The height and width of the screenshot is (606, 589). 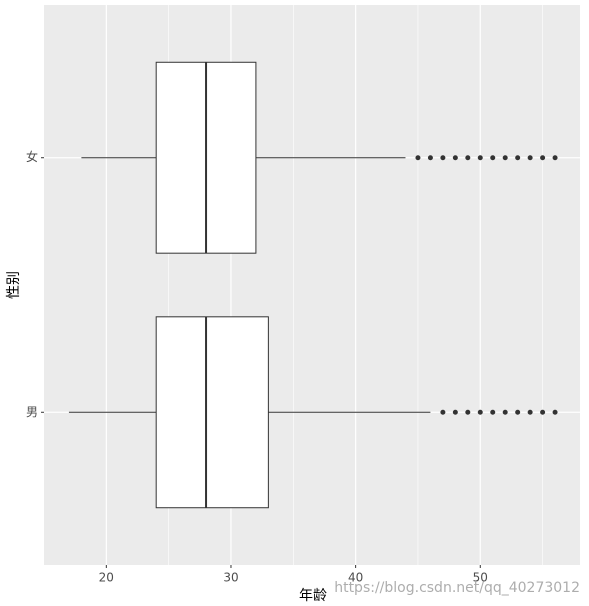 I want to click on y-axis-label: 性别, so click(x=14, y=285).